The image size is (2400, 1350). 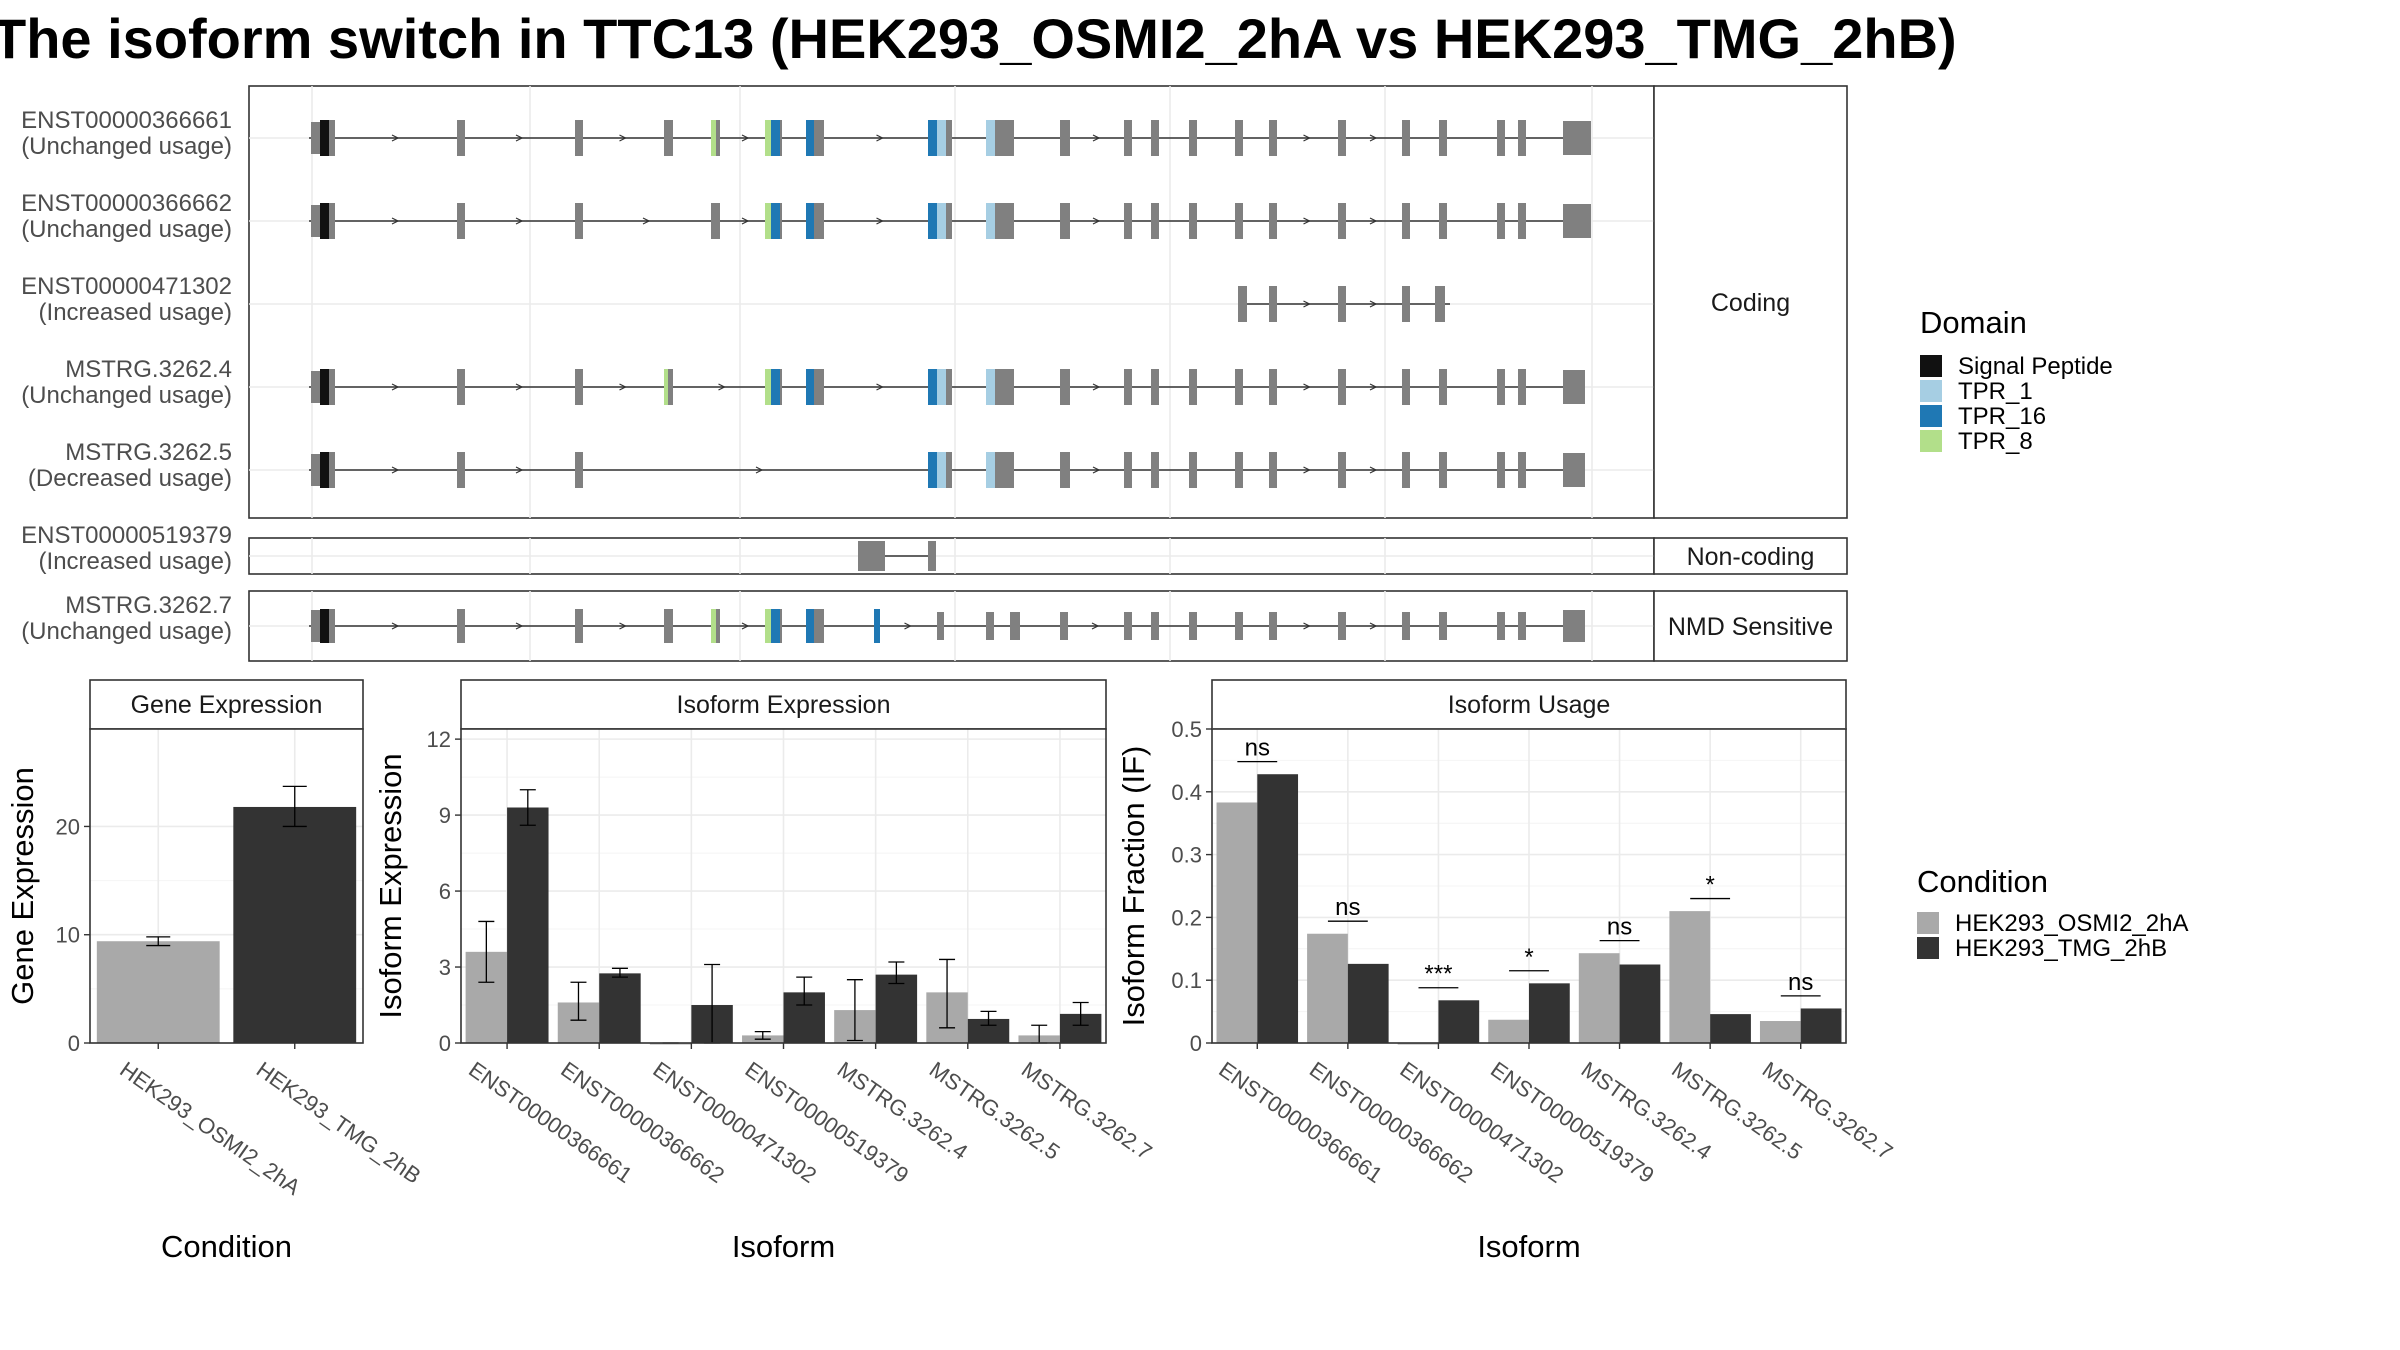 I want to click on x-tick-label: ENST00000366661, so click(x=1300, y=1122).